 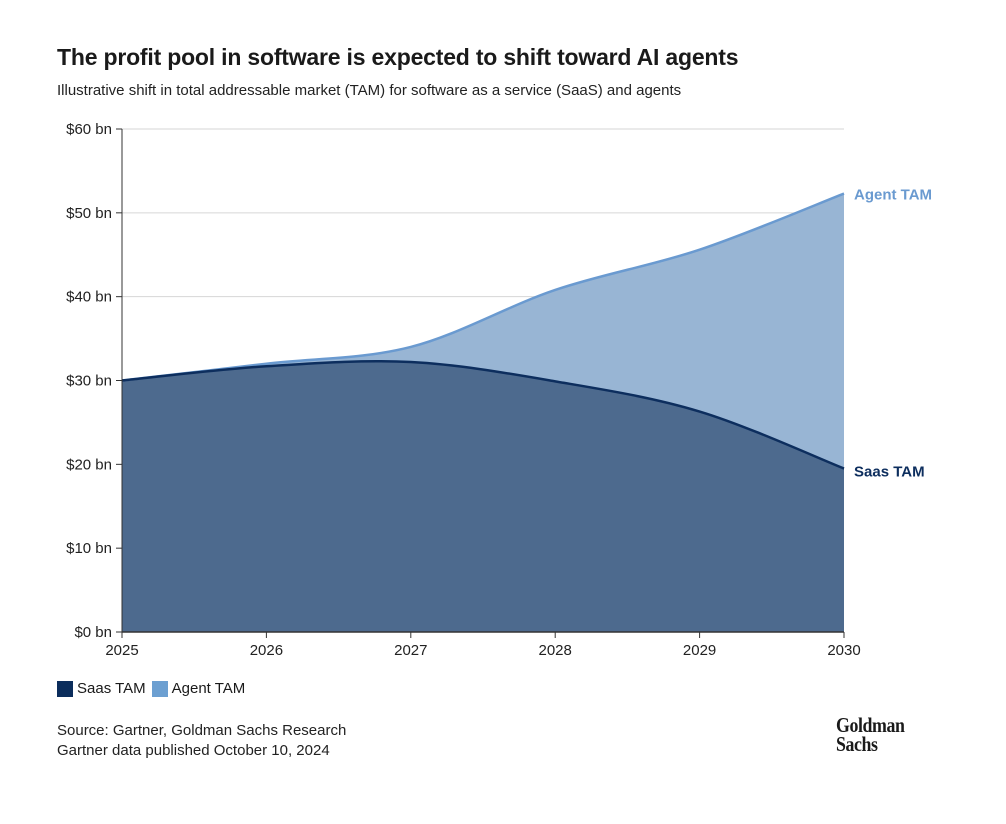 I want to click on saas-tam-end-label: Saas TAM, so click(x=889, y=472).